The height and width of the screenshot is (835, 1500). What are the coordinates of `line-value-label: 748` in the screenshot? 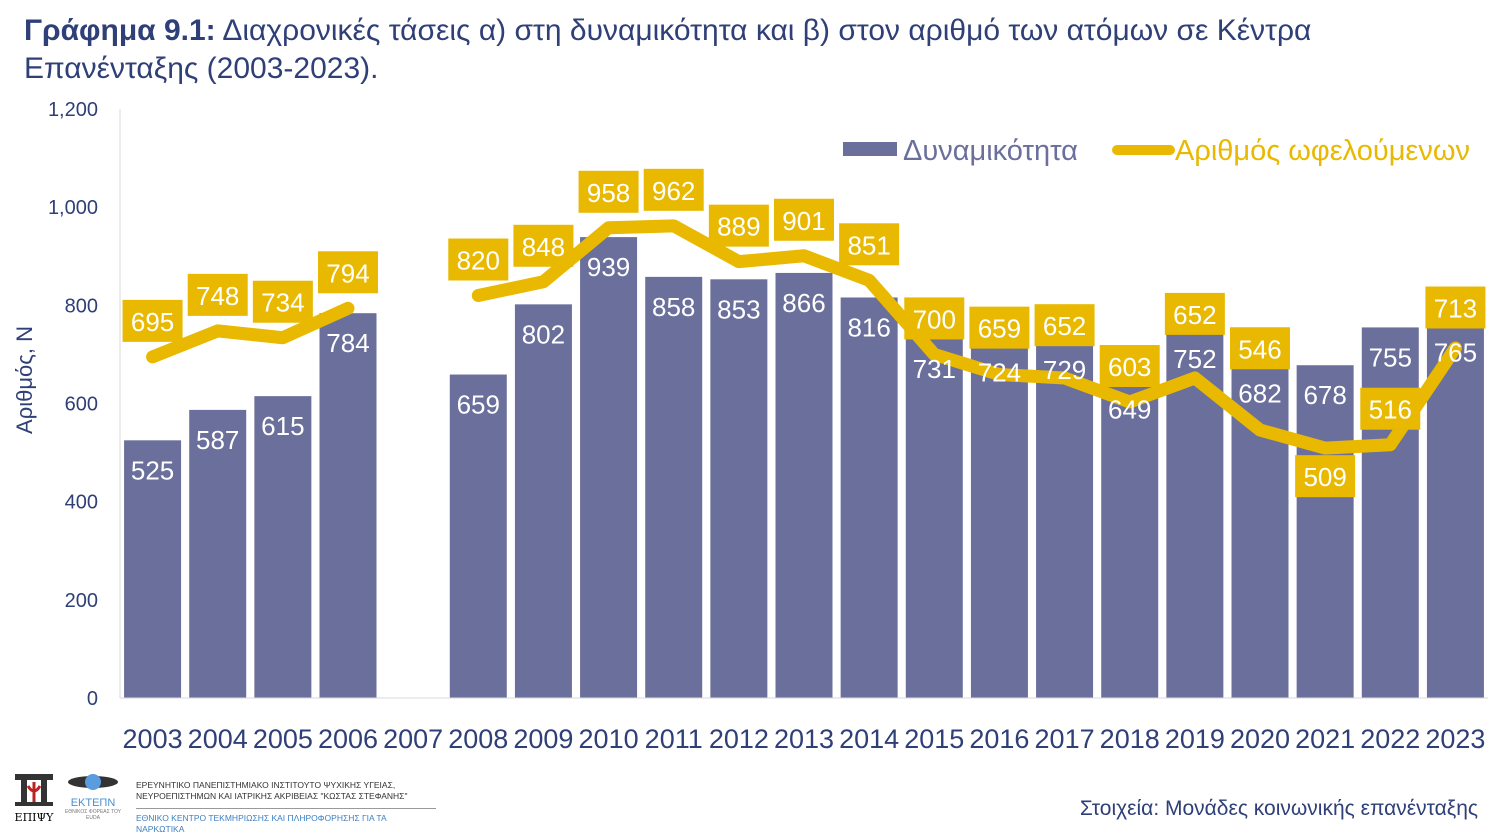 It's located at (217, 296).